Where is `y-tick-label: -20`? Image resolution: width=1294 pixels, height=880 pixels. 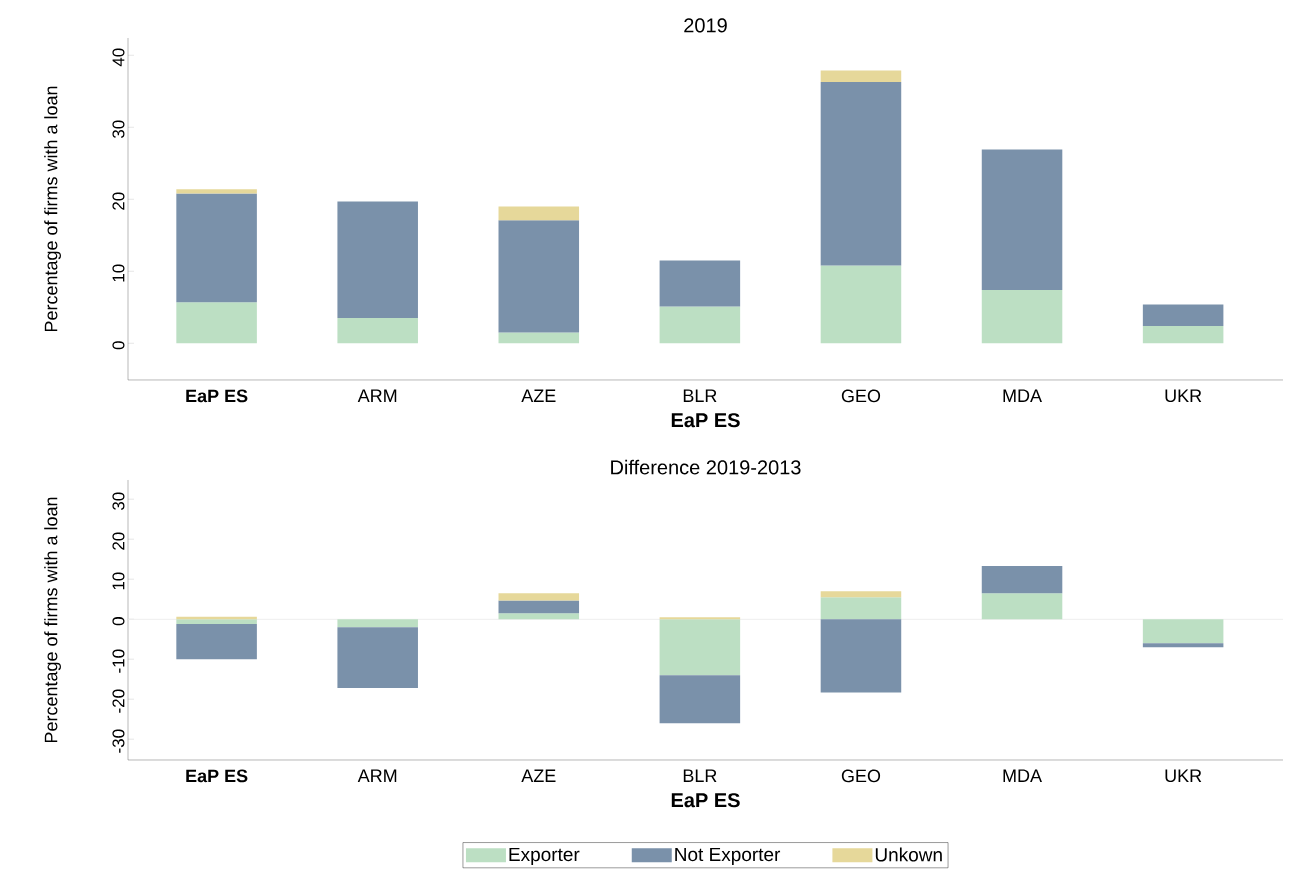
y-tick-label: -20 is located at coordinates (118, 701).